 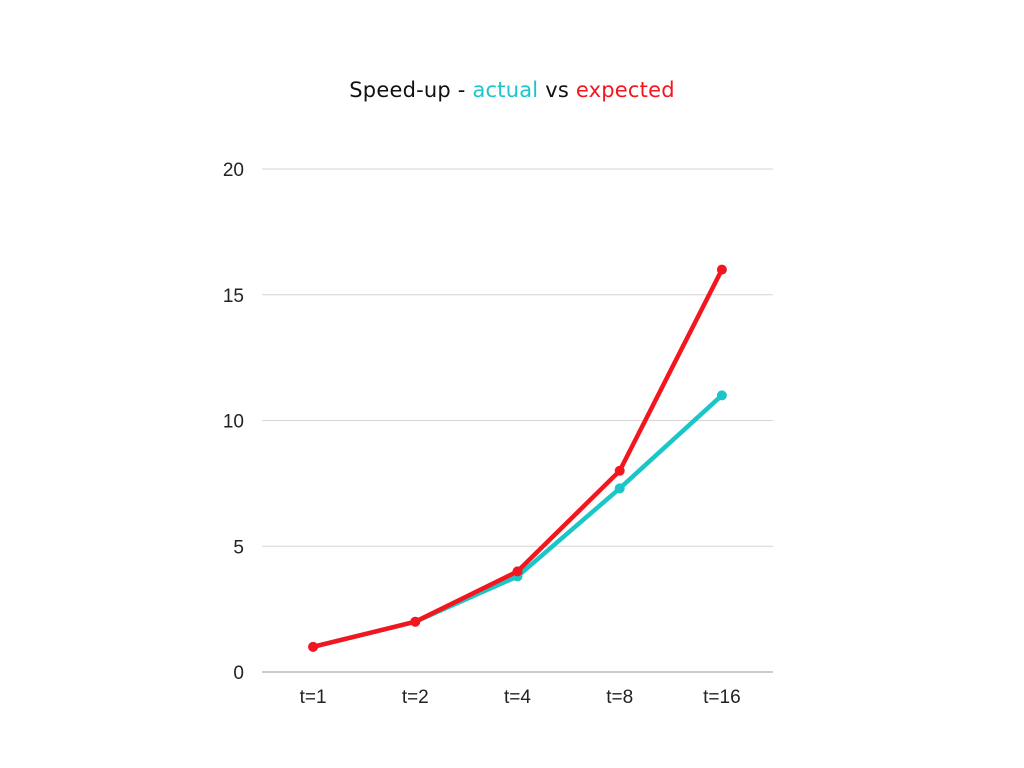 I want to click on x-tick-label: t=2, so click(x=415, y=697).